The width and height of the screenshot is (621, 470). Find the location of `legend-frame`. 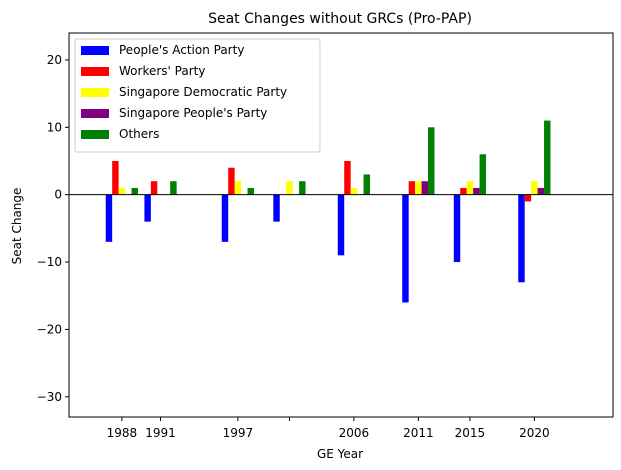

legend-frame is located at coordinates (197, 95).